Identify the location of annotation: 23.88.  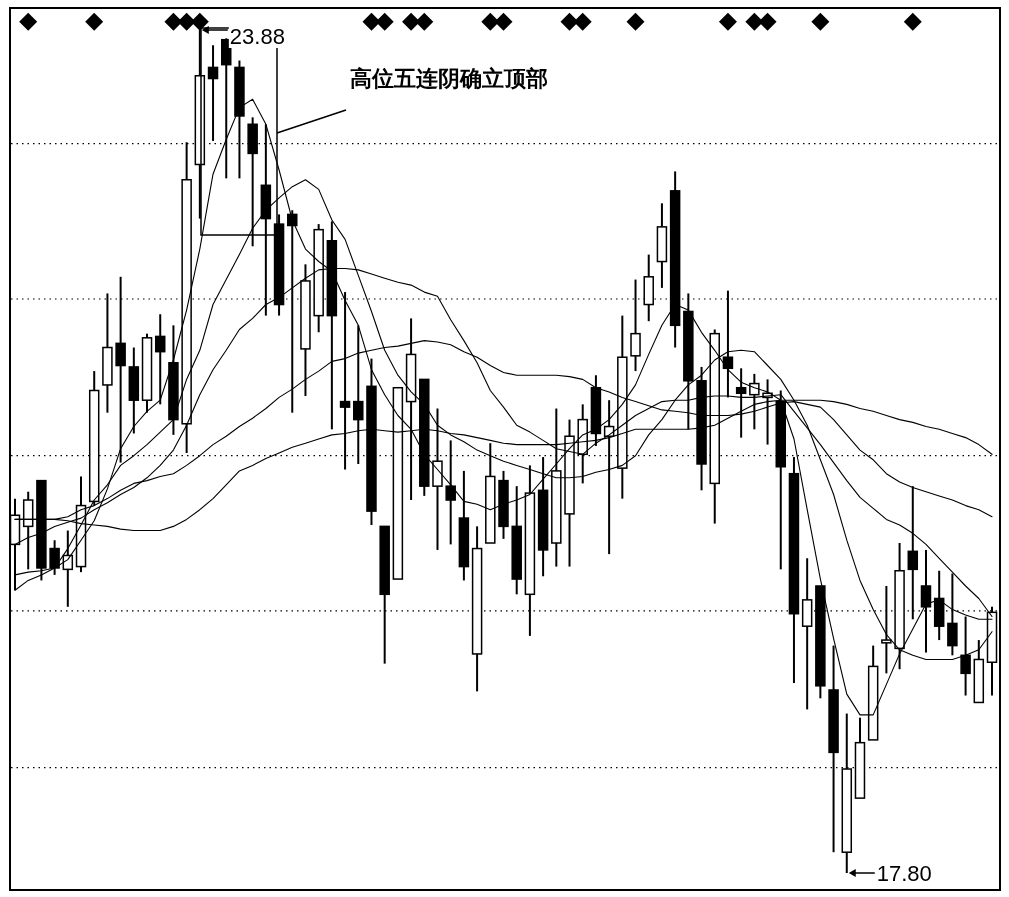
(257, 36).